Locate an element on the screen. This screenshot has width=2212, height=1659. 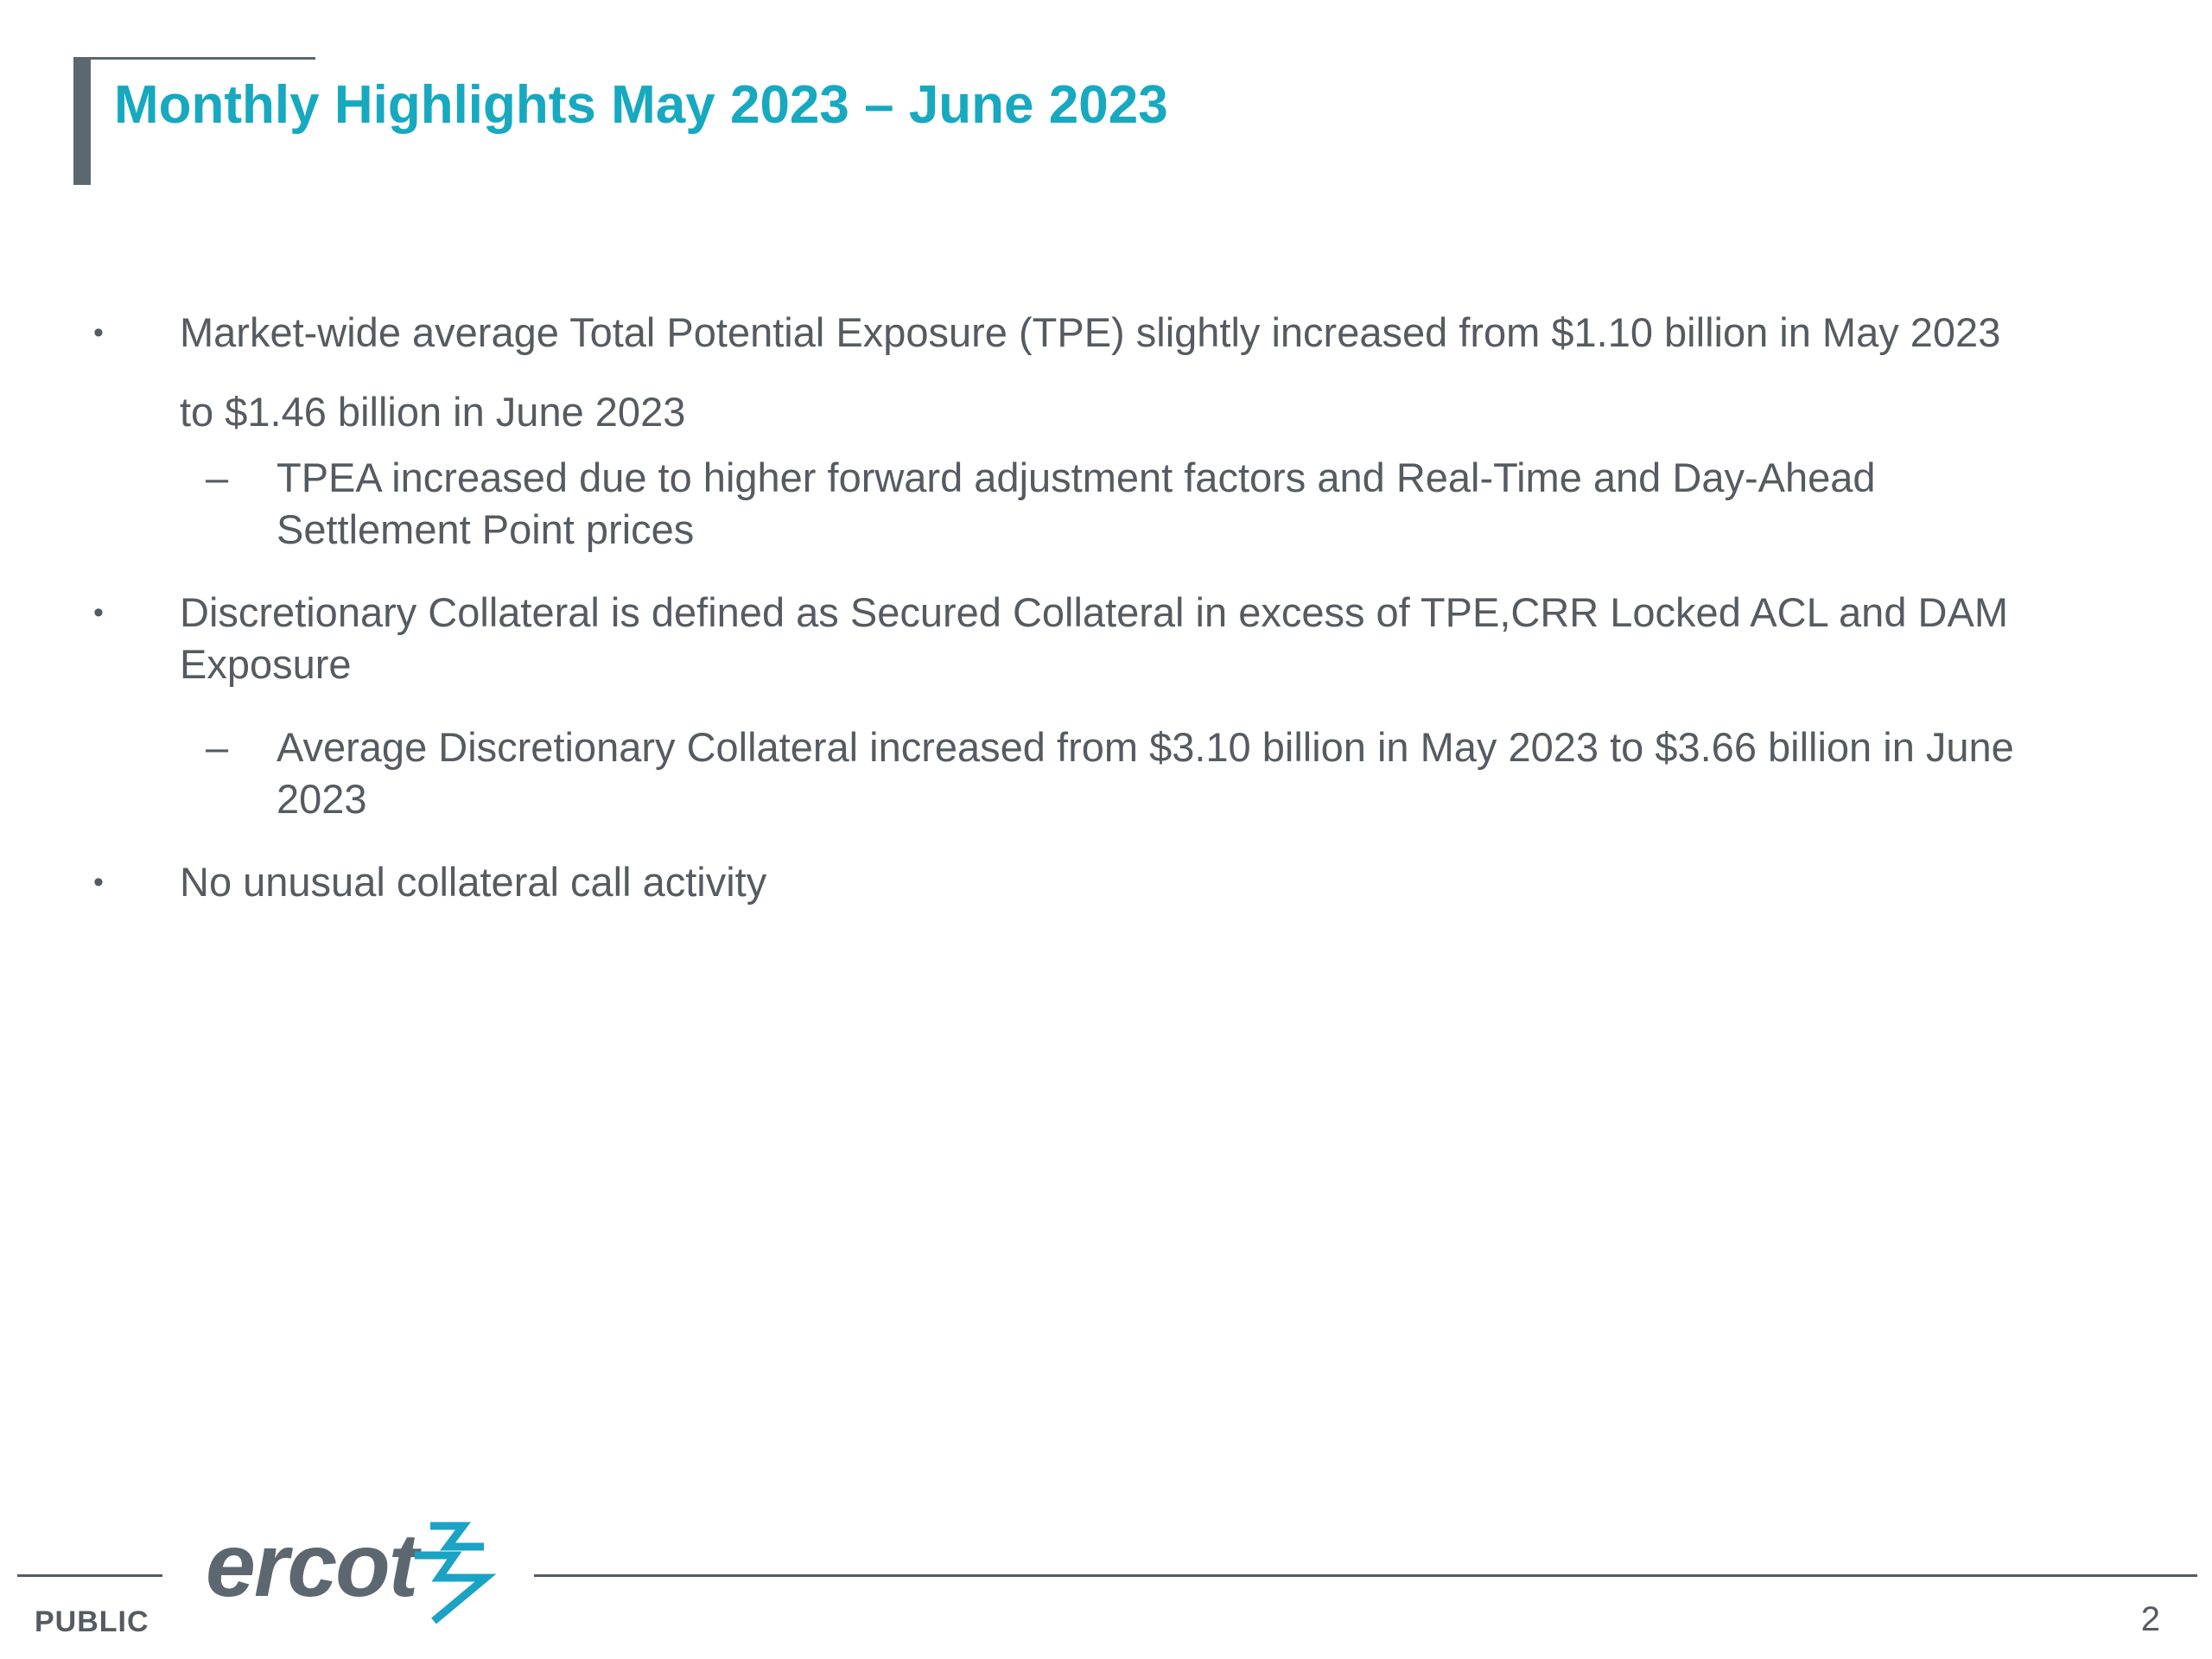
title-accent-bar is located at coordinates (82, 121).